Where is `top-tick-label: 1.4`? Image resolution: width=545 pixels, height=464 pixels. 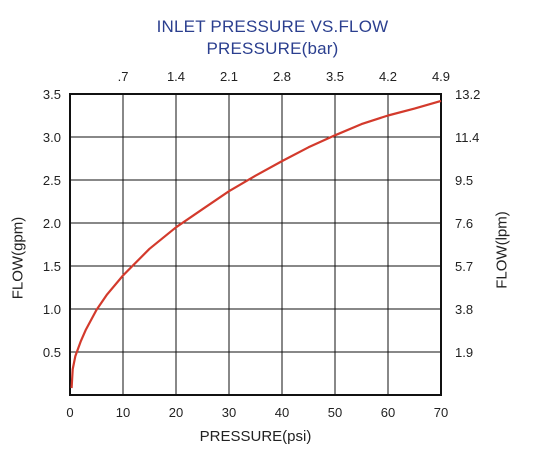
top-tick-label: 1.4 is located at coordinates (176, 76).